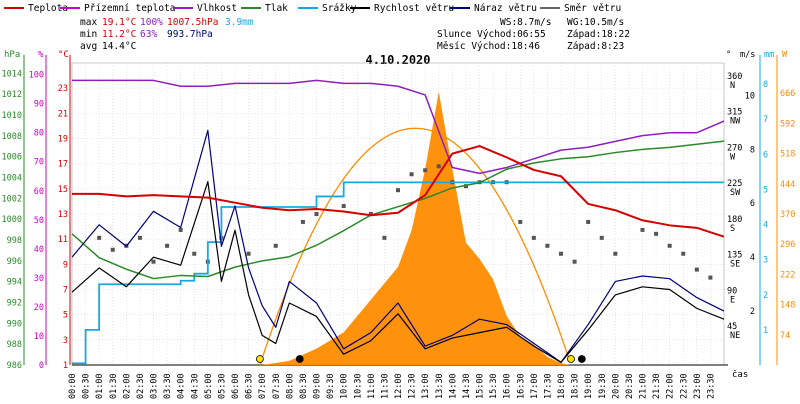  Describe the element at coordinates (785, 55) in the screenshot. I see `wm2-axis-label: W` at that location.